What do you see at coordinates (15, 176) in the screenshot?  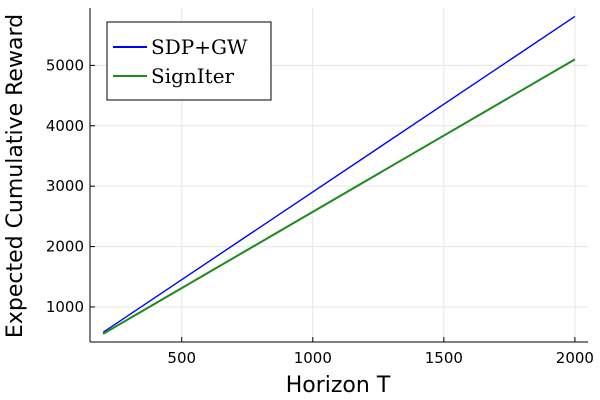 I see `y-axis-title: Expected Cumulative Reward` at bounding box center [15, 176].